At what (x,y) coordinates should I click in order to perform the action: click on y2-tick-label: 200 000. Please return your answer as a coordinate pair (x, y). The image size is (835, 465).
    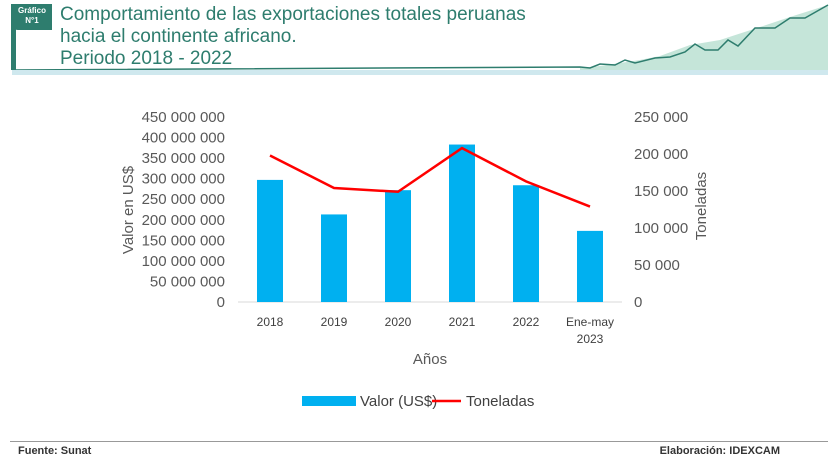
    Looking at the image, I should click on (661, 154).